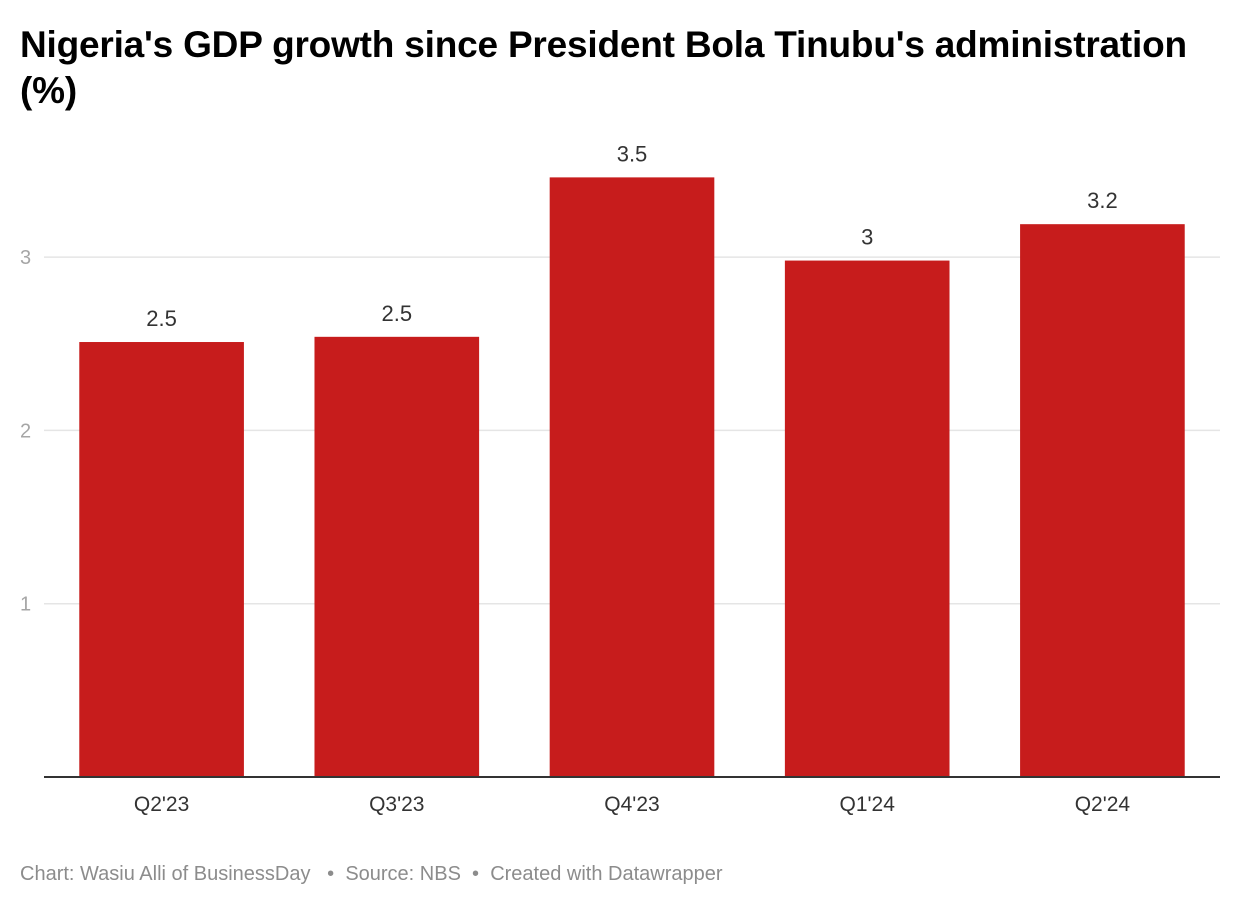 Image resolution: width=1240 pixels, height=908 pixels. Describe the element at coordinates (396, 804) in the screenshot. I see `x-tick-label: Q3'23` at that location.